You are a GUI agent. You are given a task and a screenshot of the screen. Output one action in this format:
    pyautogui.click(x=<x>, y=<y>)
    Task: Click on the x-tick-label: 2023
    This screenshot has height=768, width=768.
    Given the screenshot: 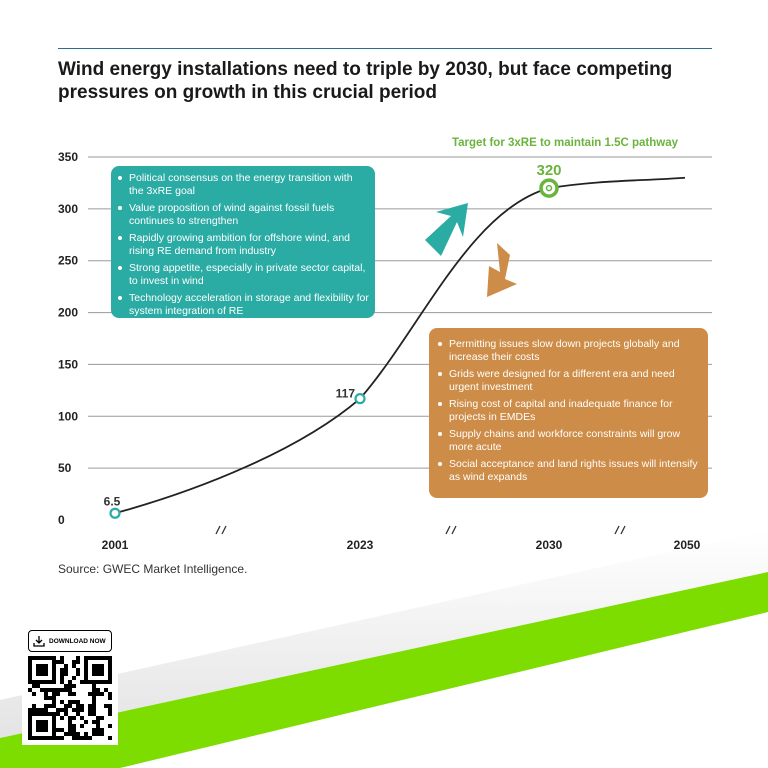 What is the action you would take?
    pyautogui.click(x=360, y=545)
    